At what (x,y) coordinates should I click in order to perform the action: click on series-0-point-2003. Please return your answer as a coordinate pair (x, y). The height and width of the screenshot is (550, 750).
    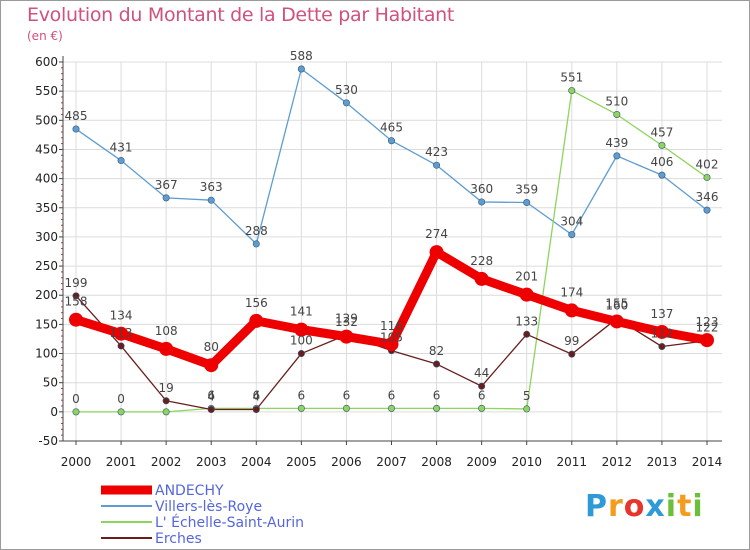
    Looking at the image, I should click on (211, 365).